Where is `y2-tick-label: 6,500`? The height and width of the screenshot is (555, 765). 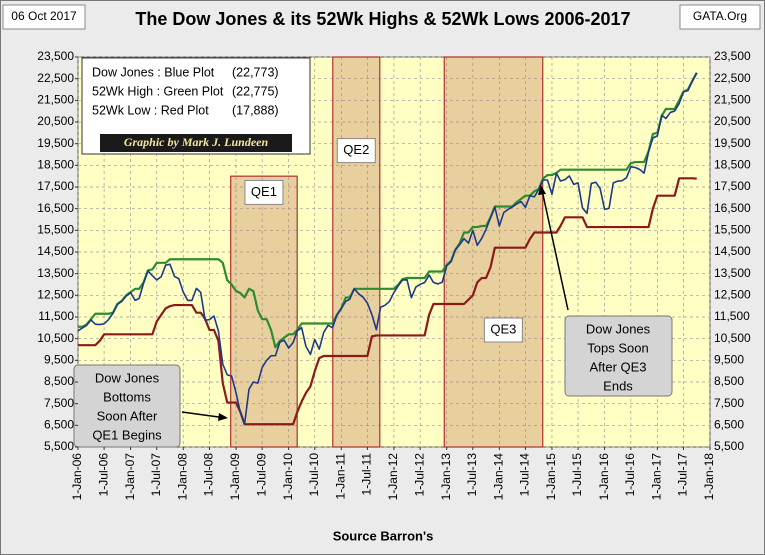
y2-tick-label: 6,500 is located at coordinates (729, 425).